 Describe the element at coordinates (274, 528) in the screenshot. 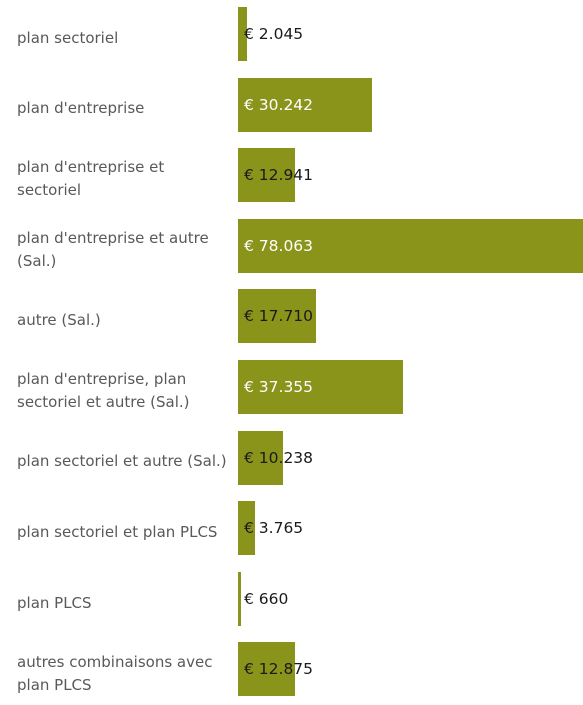

I see `value-label: € 3.765` at that location.